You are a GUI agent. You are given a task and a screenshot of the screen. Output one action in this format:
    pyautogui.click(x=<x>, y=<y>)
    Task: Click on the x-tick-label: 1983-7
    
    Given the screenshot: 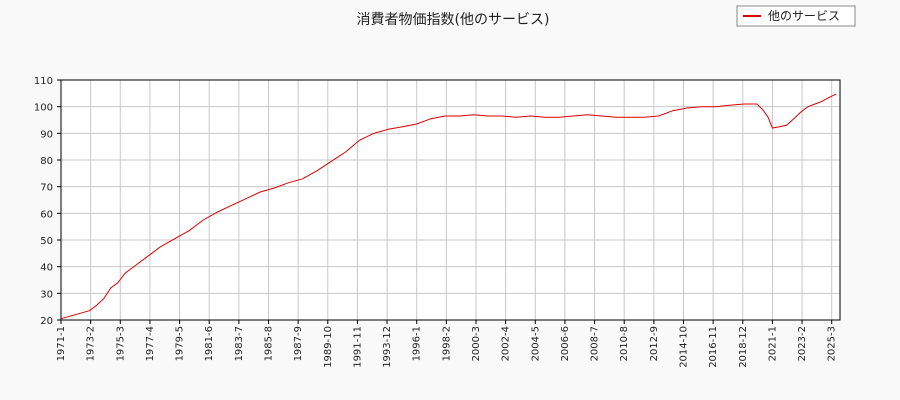 What is the action you would take?
    pyautogui.click(x=239, y=343)
    